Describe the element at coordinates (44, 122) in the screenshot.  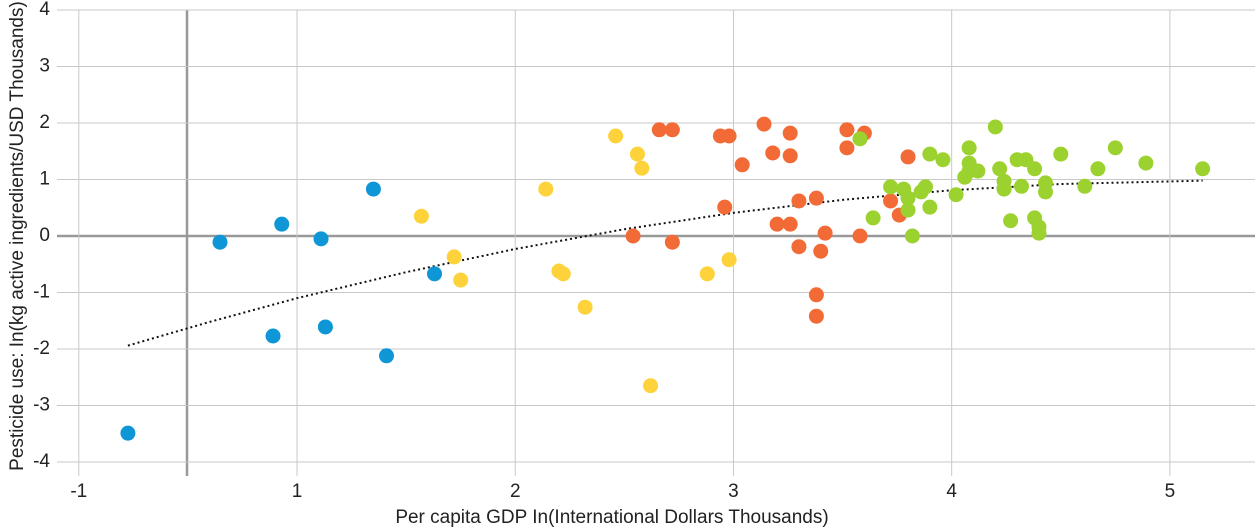
I see `y-tick-label: 2` at that location.